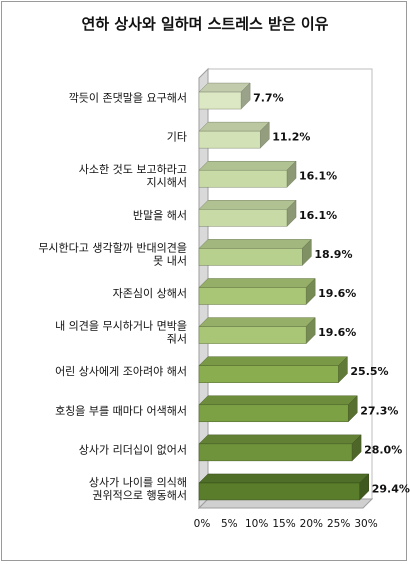 The image size is (410, 564). I want to click on category-label: 어린 상사에게 조아려야 해서, so click(121, 371).